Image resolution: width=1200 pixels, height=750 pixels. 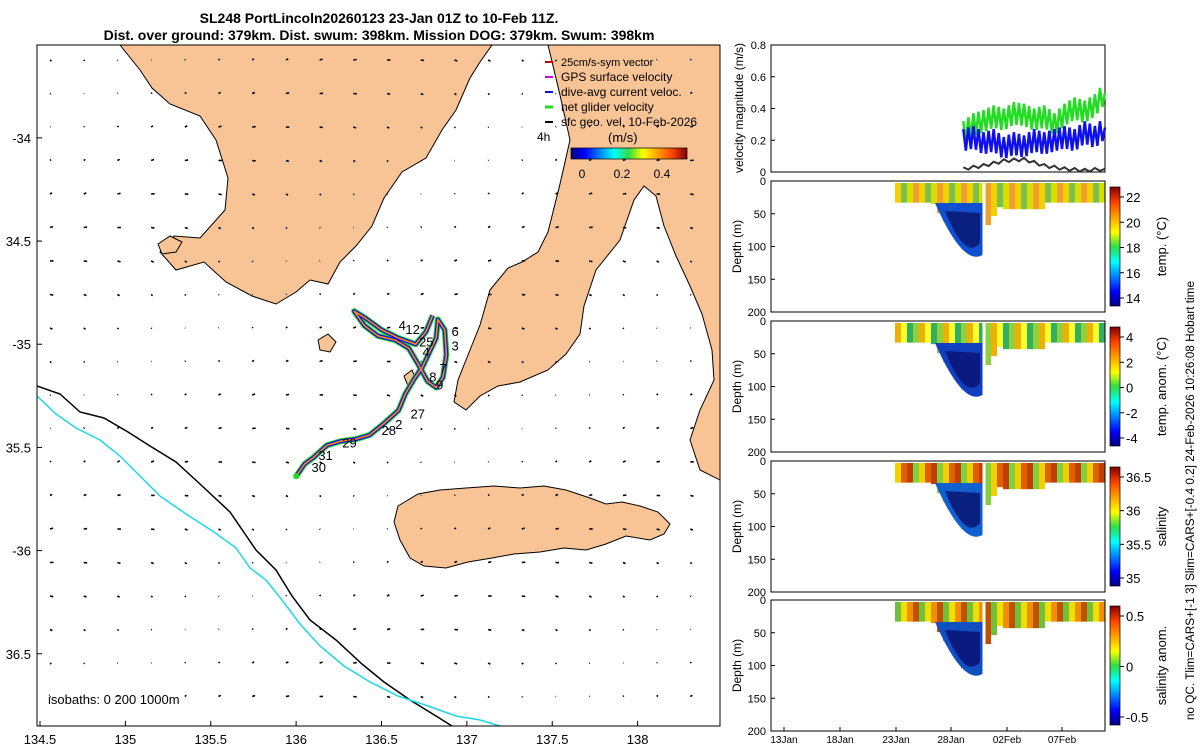 I want to click on section-cbar-tick-1-4: -4, so click(x=1132, y=438).